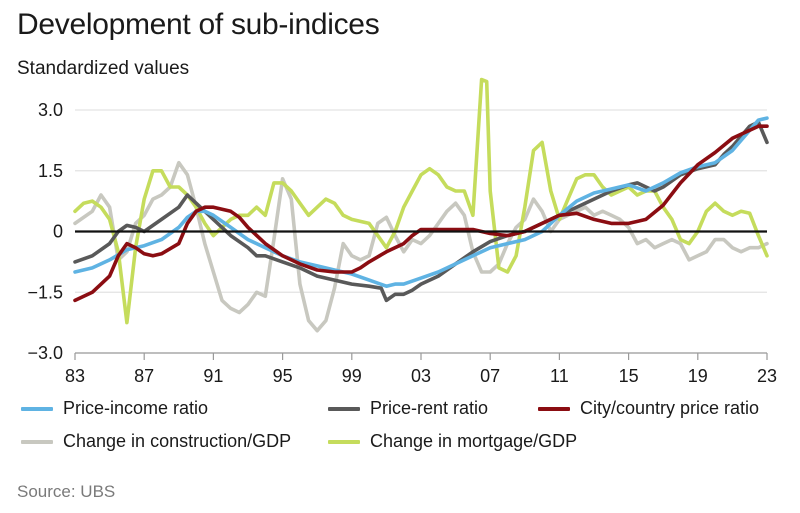 The width and height of the screenshot is (800, 513). I want to click on legend-item-construction: Change in construction/GDP, so click(156, 441).